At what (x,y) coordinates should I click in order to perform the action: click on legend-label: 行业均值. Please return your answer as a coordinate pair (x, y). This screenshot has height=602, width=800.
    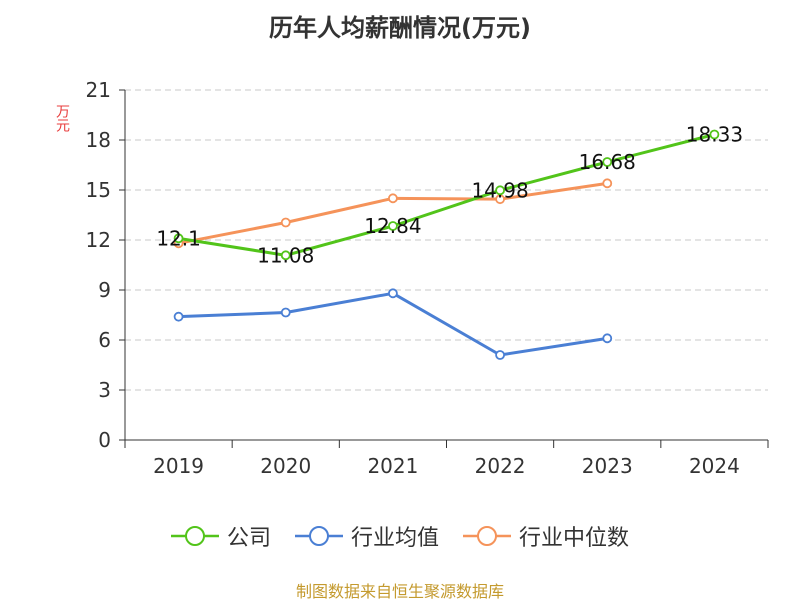
    Looking at the image, I should click on (394, 538).